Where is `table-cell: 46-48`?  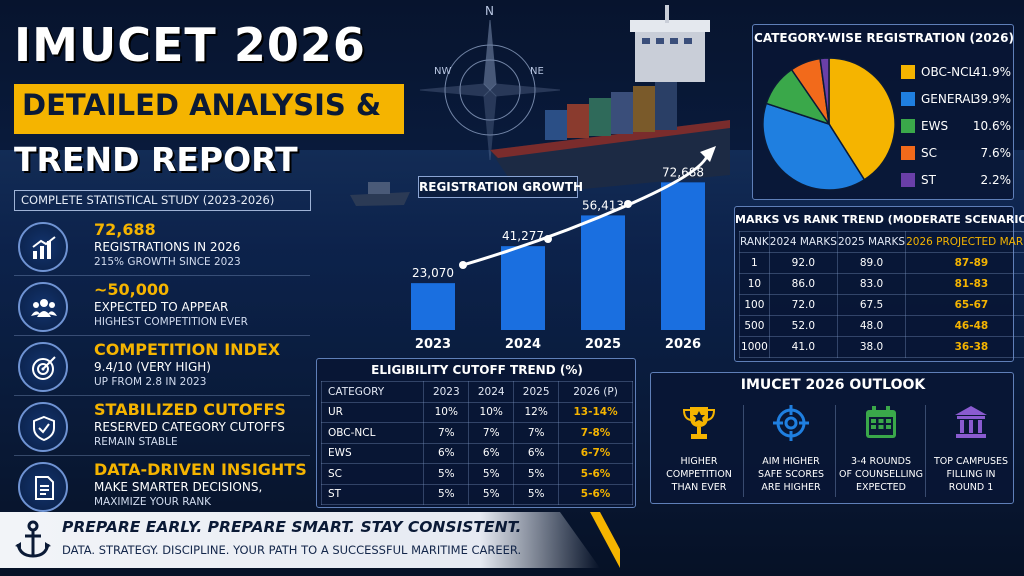 table-cell: 46-48 is located at coordinates (964, 326).